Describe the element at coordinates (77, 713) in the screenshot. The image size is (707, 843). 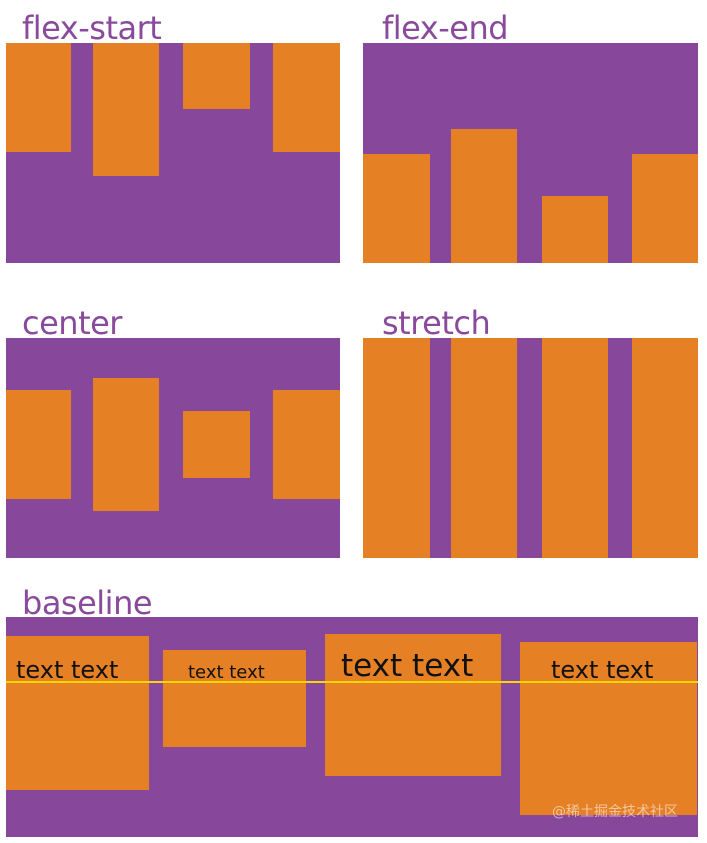
I see `flex-item-1: text text` at that location.